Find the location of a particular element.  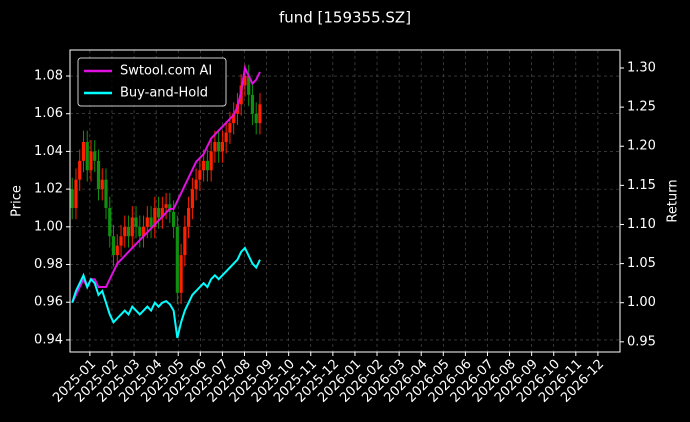

y2-tick-label: 1.10 is located at coordinates (641, 224).